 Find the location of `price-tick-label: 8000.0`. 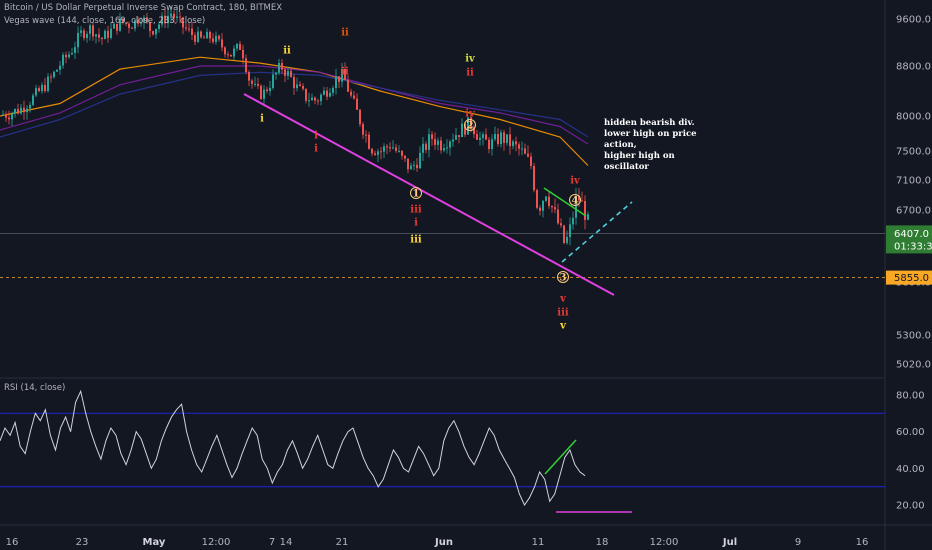

price-tick-label: 8000.0 is located at coordinates (913, 117).